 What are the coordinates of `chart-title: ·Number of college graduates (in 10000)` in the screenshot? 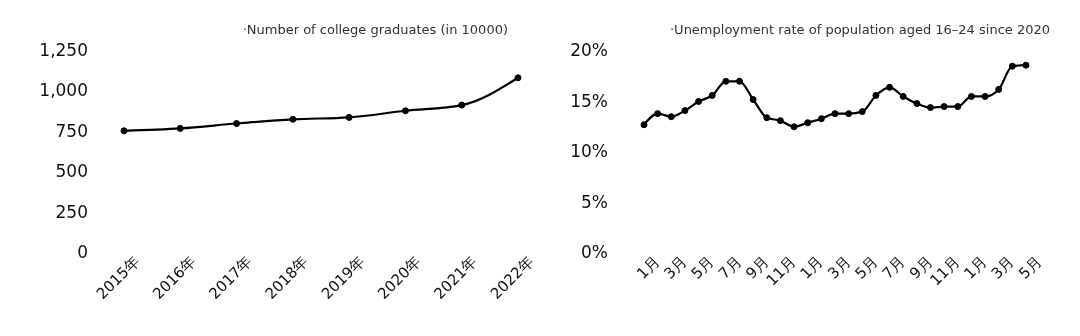 It's located at (375, 29).